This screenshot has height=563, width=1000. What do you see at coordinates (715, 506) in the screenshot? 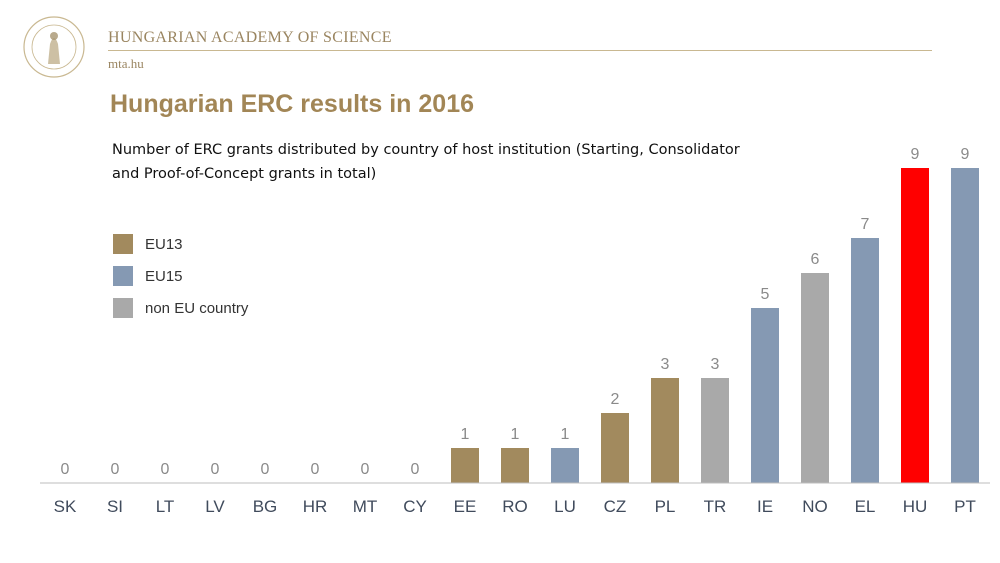
I see `tick-label-tr: TR` at bounding box center [715, 506].